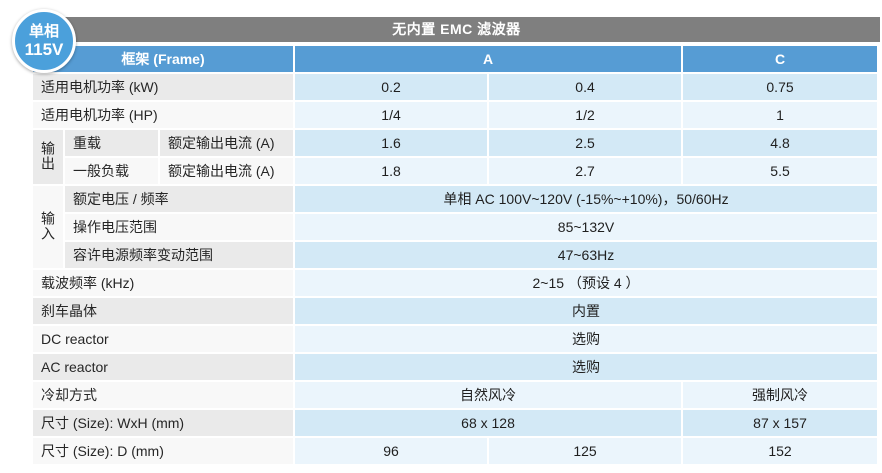  What do you see at coordinates (163, 87) in the screenshot?
I see `row-label: 适用电机功率 (kW)` at bounding box center [163, 87].